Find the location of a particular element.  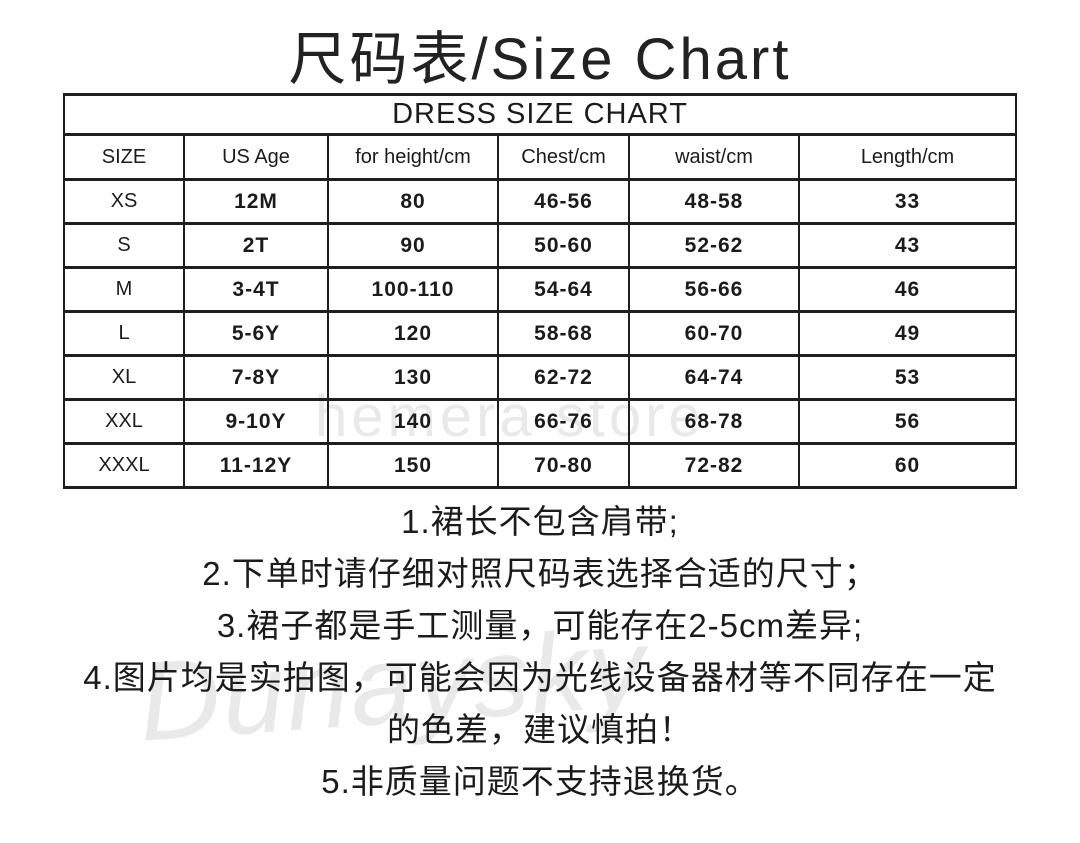

cell-size: XS is located at coordinates (124, 201).